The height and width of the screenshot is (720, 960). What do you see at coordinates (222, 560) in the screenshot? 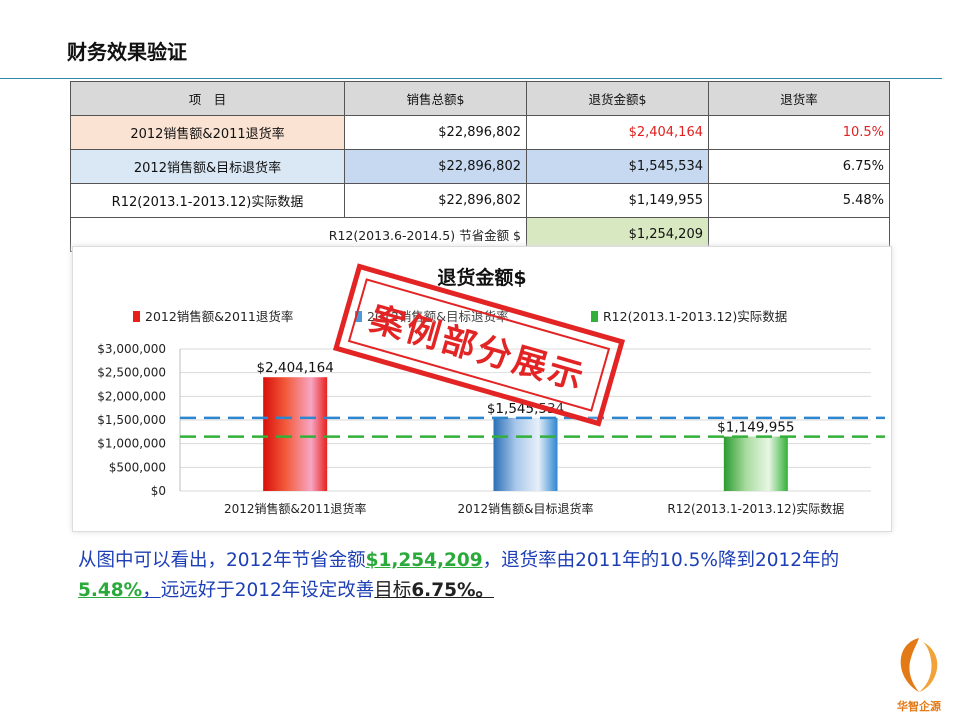
I see `summary-text-1: 从图中可以看出，2012年节省金额` at bounding box center [222, 560].